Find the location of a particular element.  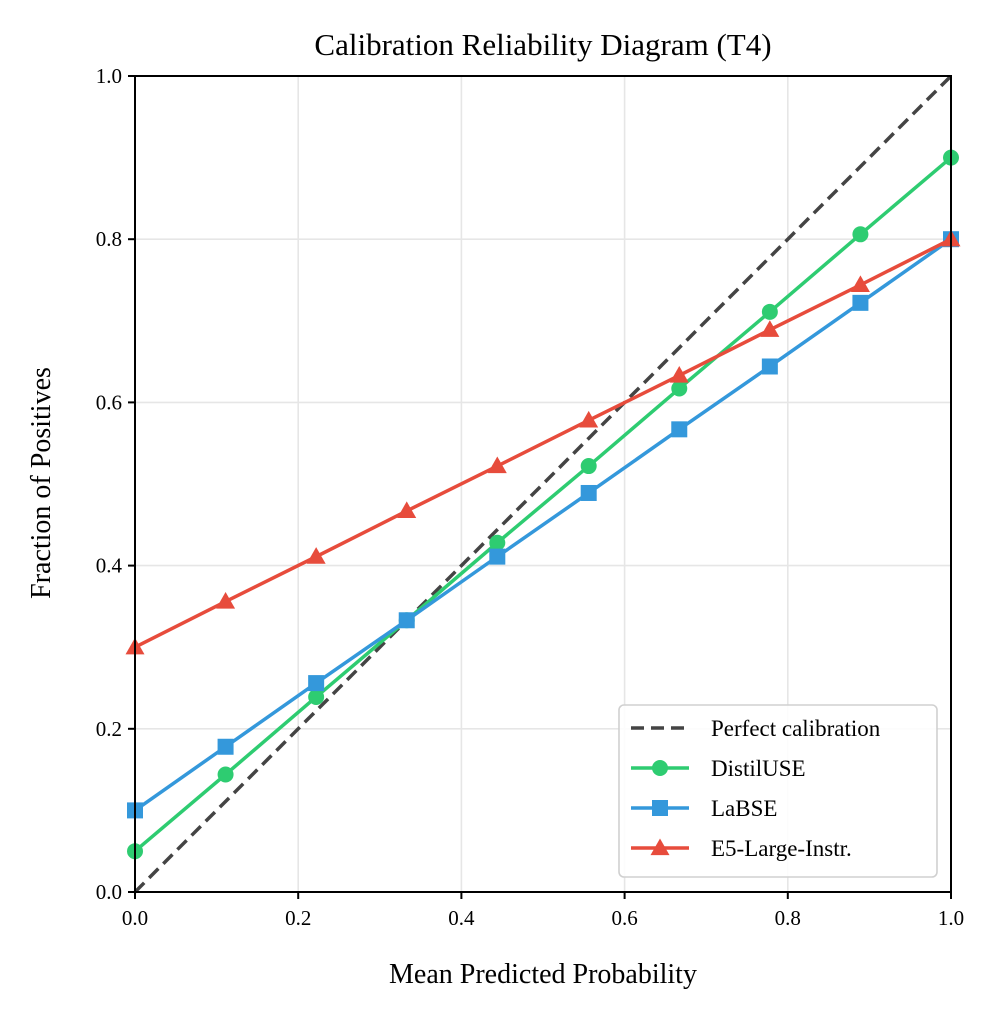

legend-item: E5-Large-Instr. is located at coordinates (741, 848).